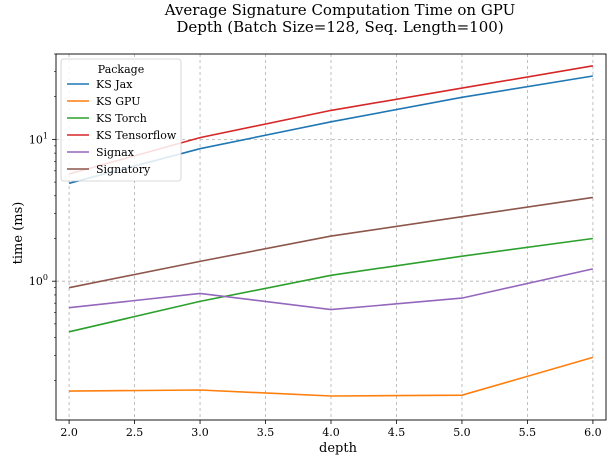  I want to click on y-tick-label: 10⁰, so click(38, 280).